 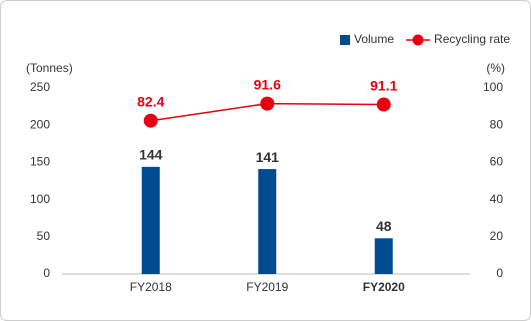 What do you see at coordinates (267, 84) in the screenshot?
I see `line-value-label: 91.6` at bounding box center [267, 84].